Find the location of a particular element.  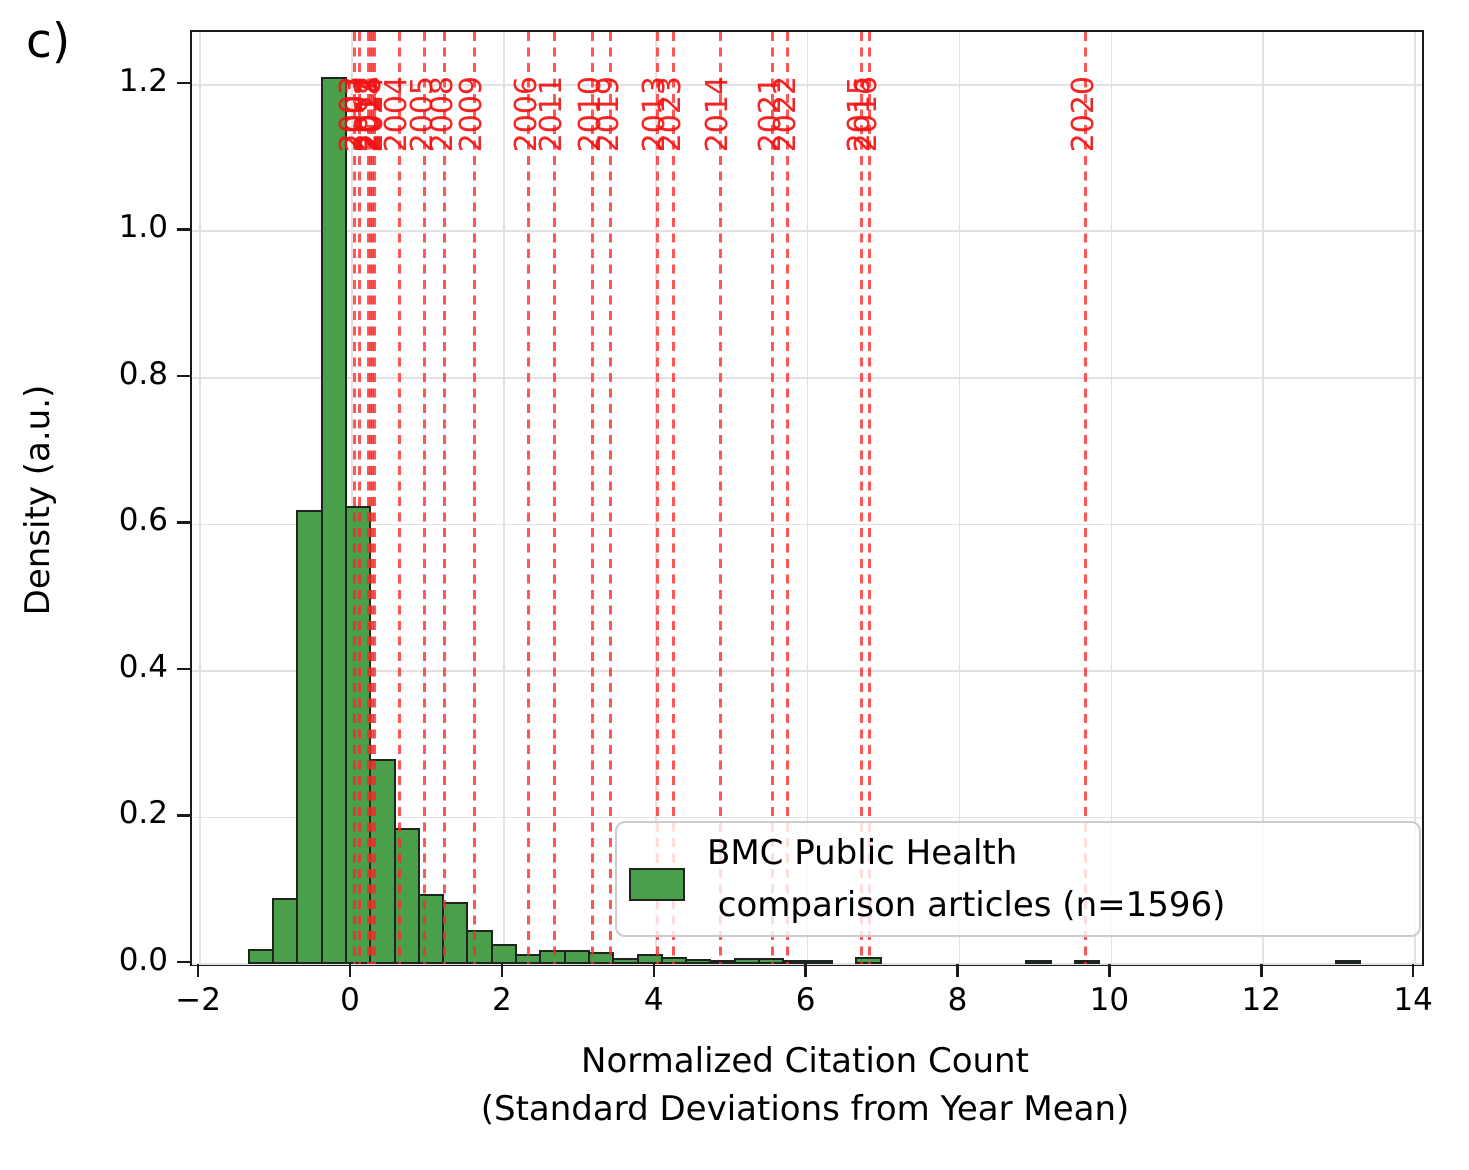

panel-label: c) is located at coordinates (48, 41).